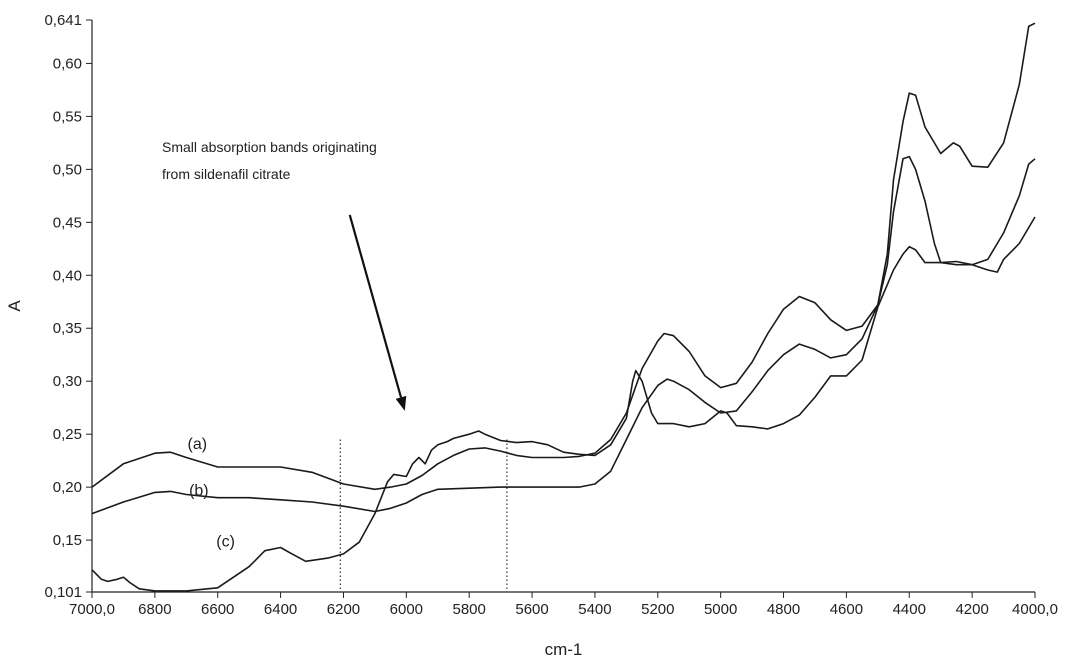  Describe the element at coordinates (423, 515) in the screenshot. I see `dotted-reference-lines` at that location.